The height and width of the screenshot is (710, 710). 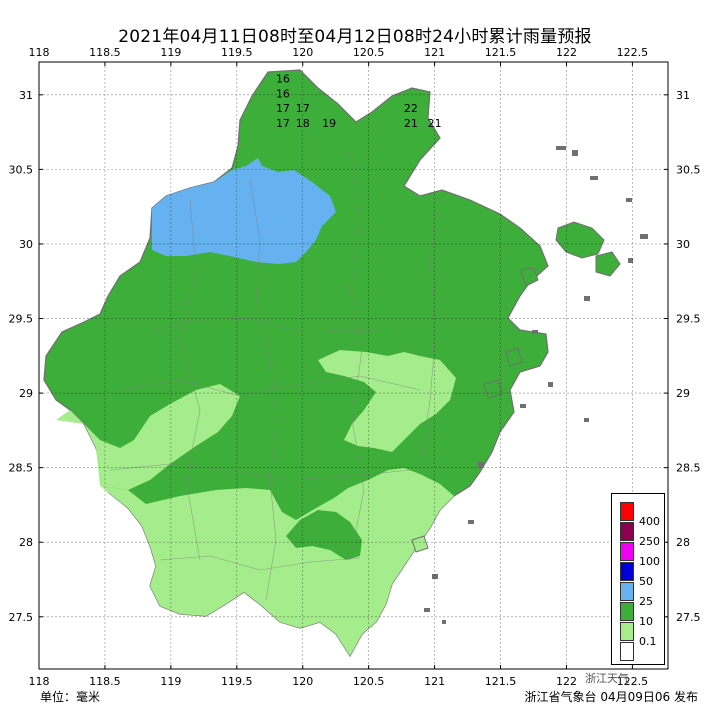 I want to click on station-value: 22, so click(x=411, y=108).